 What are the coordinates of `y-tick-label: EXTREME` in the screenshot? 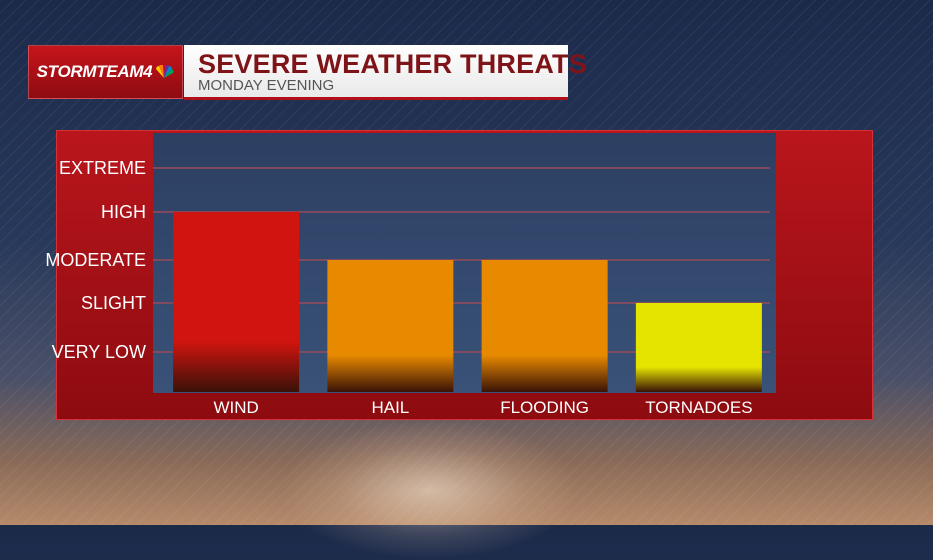 It's located at (102, 168).